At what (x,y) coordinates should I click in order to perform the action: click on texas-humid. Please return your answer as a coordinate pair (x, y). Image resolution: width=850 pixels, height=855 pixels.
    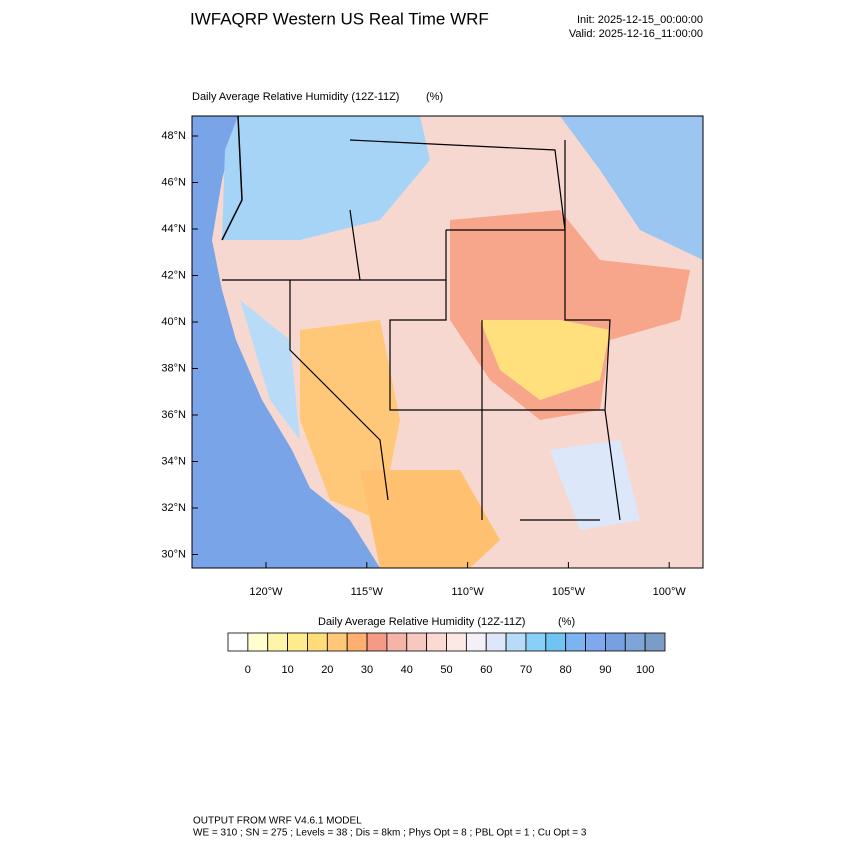
    Looking at the image, I should click on (595, 485).